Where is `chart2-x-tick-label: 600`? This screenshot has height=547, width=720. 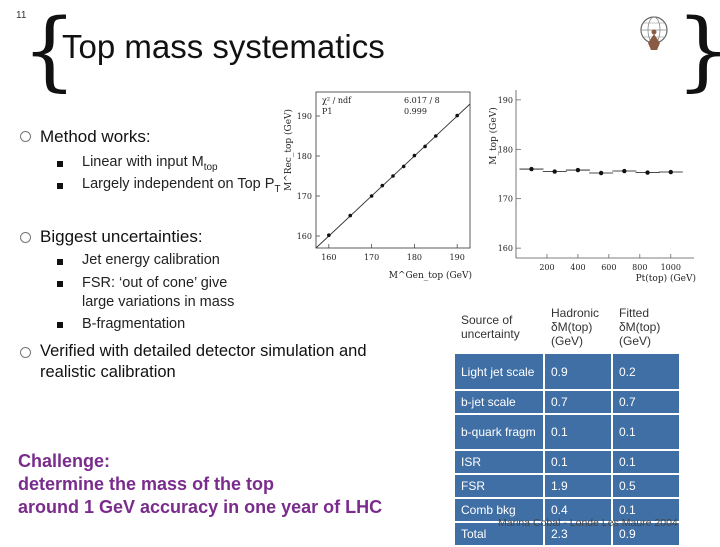 chart2-x-tick-label: 600 is located at coordinates (608, 267).